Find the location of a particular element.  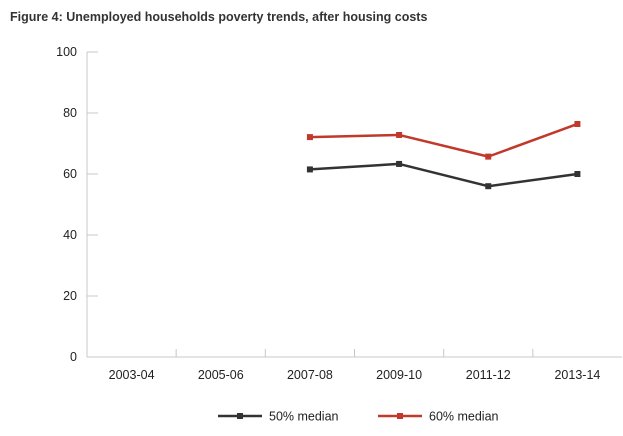

x-tick-label: 2007-08 is located at coordinates (310, 375).